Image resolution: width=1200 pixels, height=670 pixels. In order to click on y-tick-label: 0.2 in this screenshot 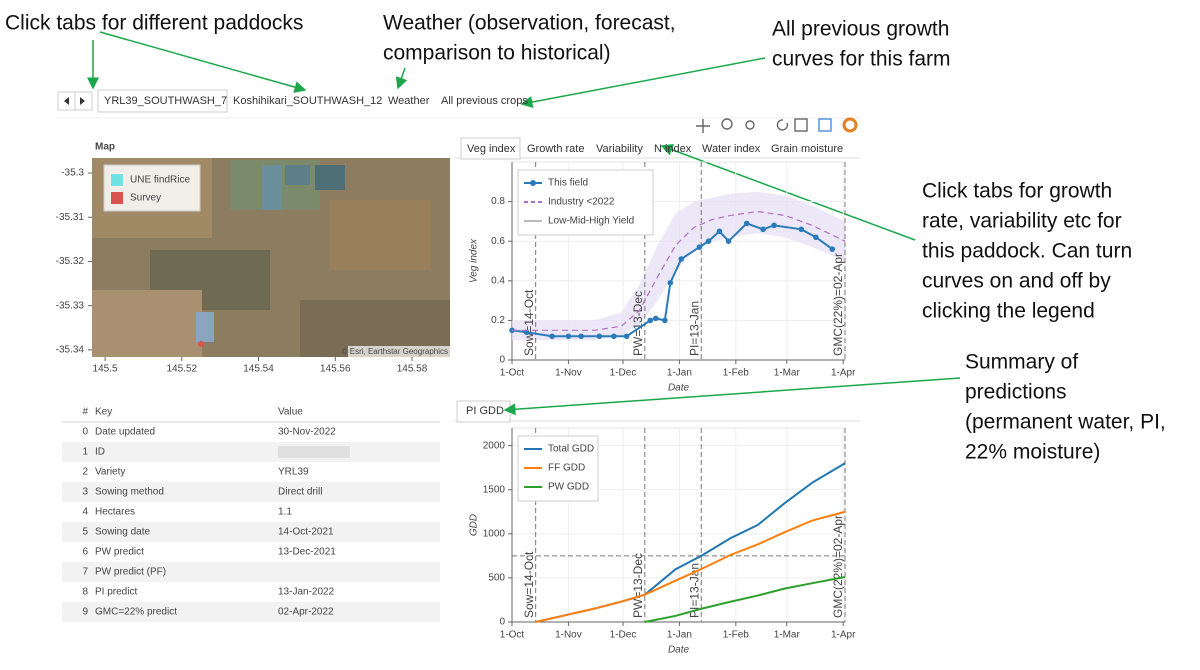, I will do `click(498, 320)`.